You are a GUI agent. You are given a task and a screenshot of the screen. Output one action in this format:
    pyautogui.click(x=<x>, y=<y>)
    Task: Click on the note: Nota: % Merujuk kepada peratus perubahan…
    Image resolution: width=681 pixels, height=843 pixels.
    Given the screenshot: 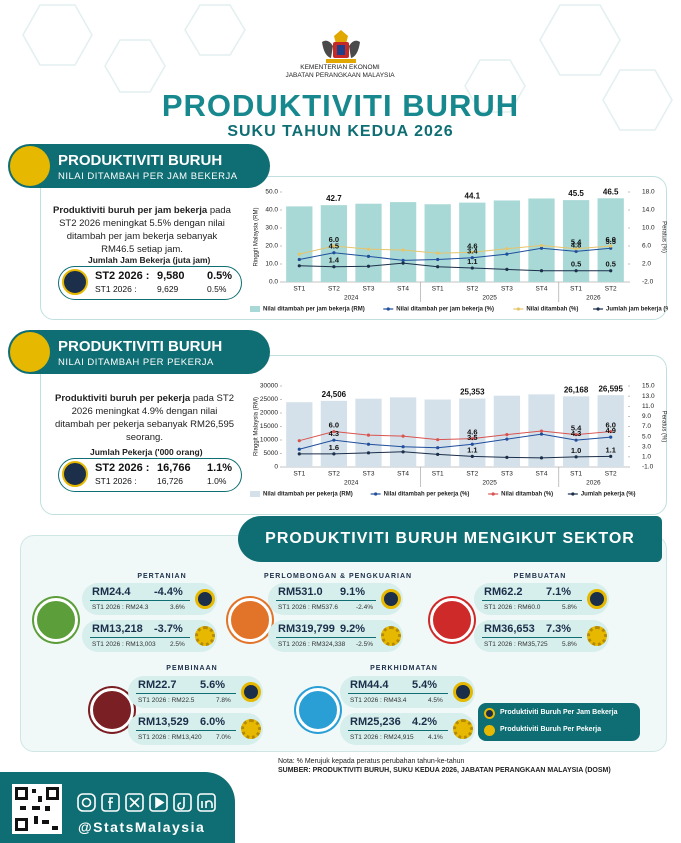 What is the action you would take?
    pyautogui.click(x=371, y=761)
    